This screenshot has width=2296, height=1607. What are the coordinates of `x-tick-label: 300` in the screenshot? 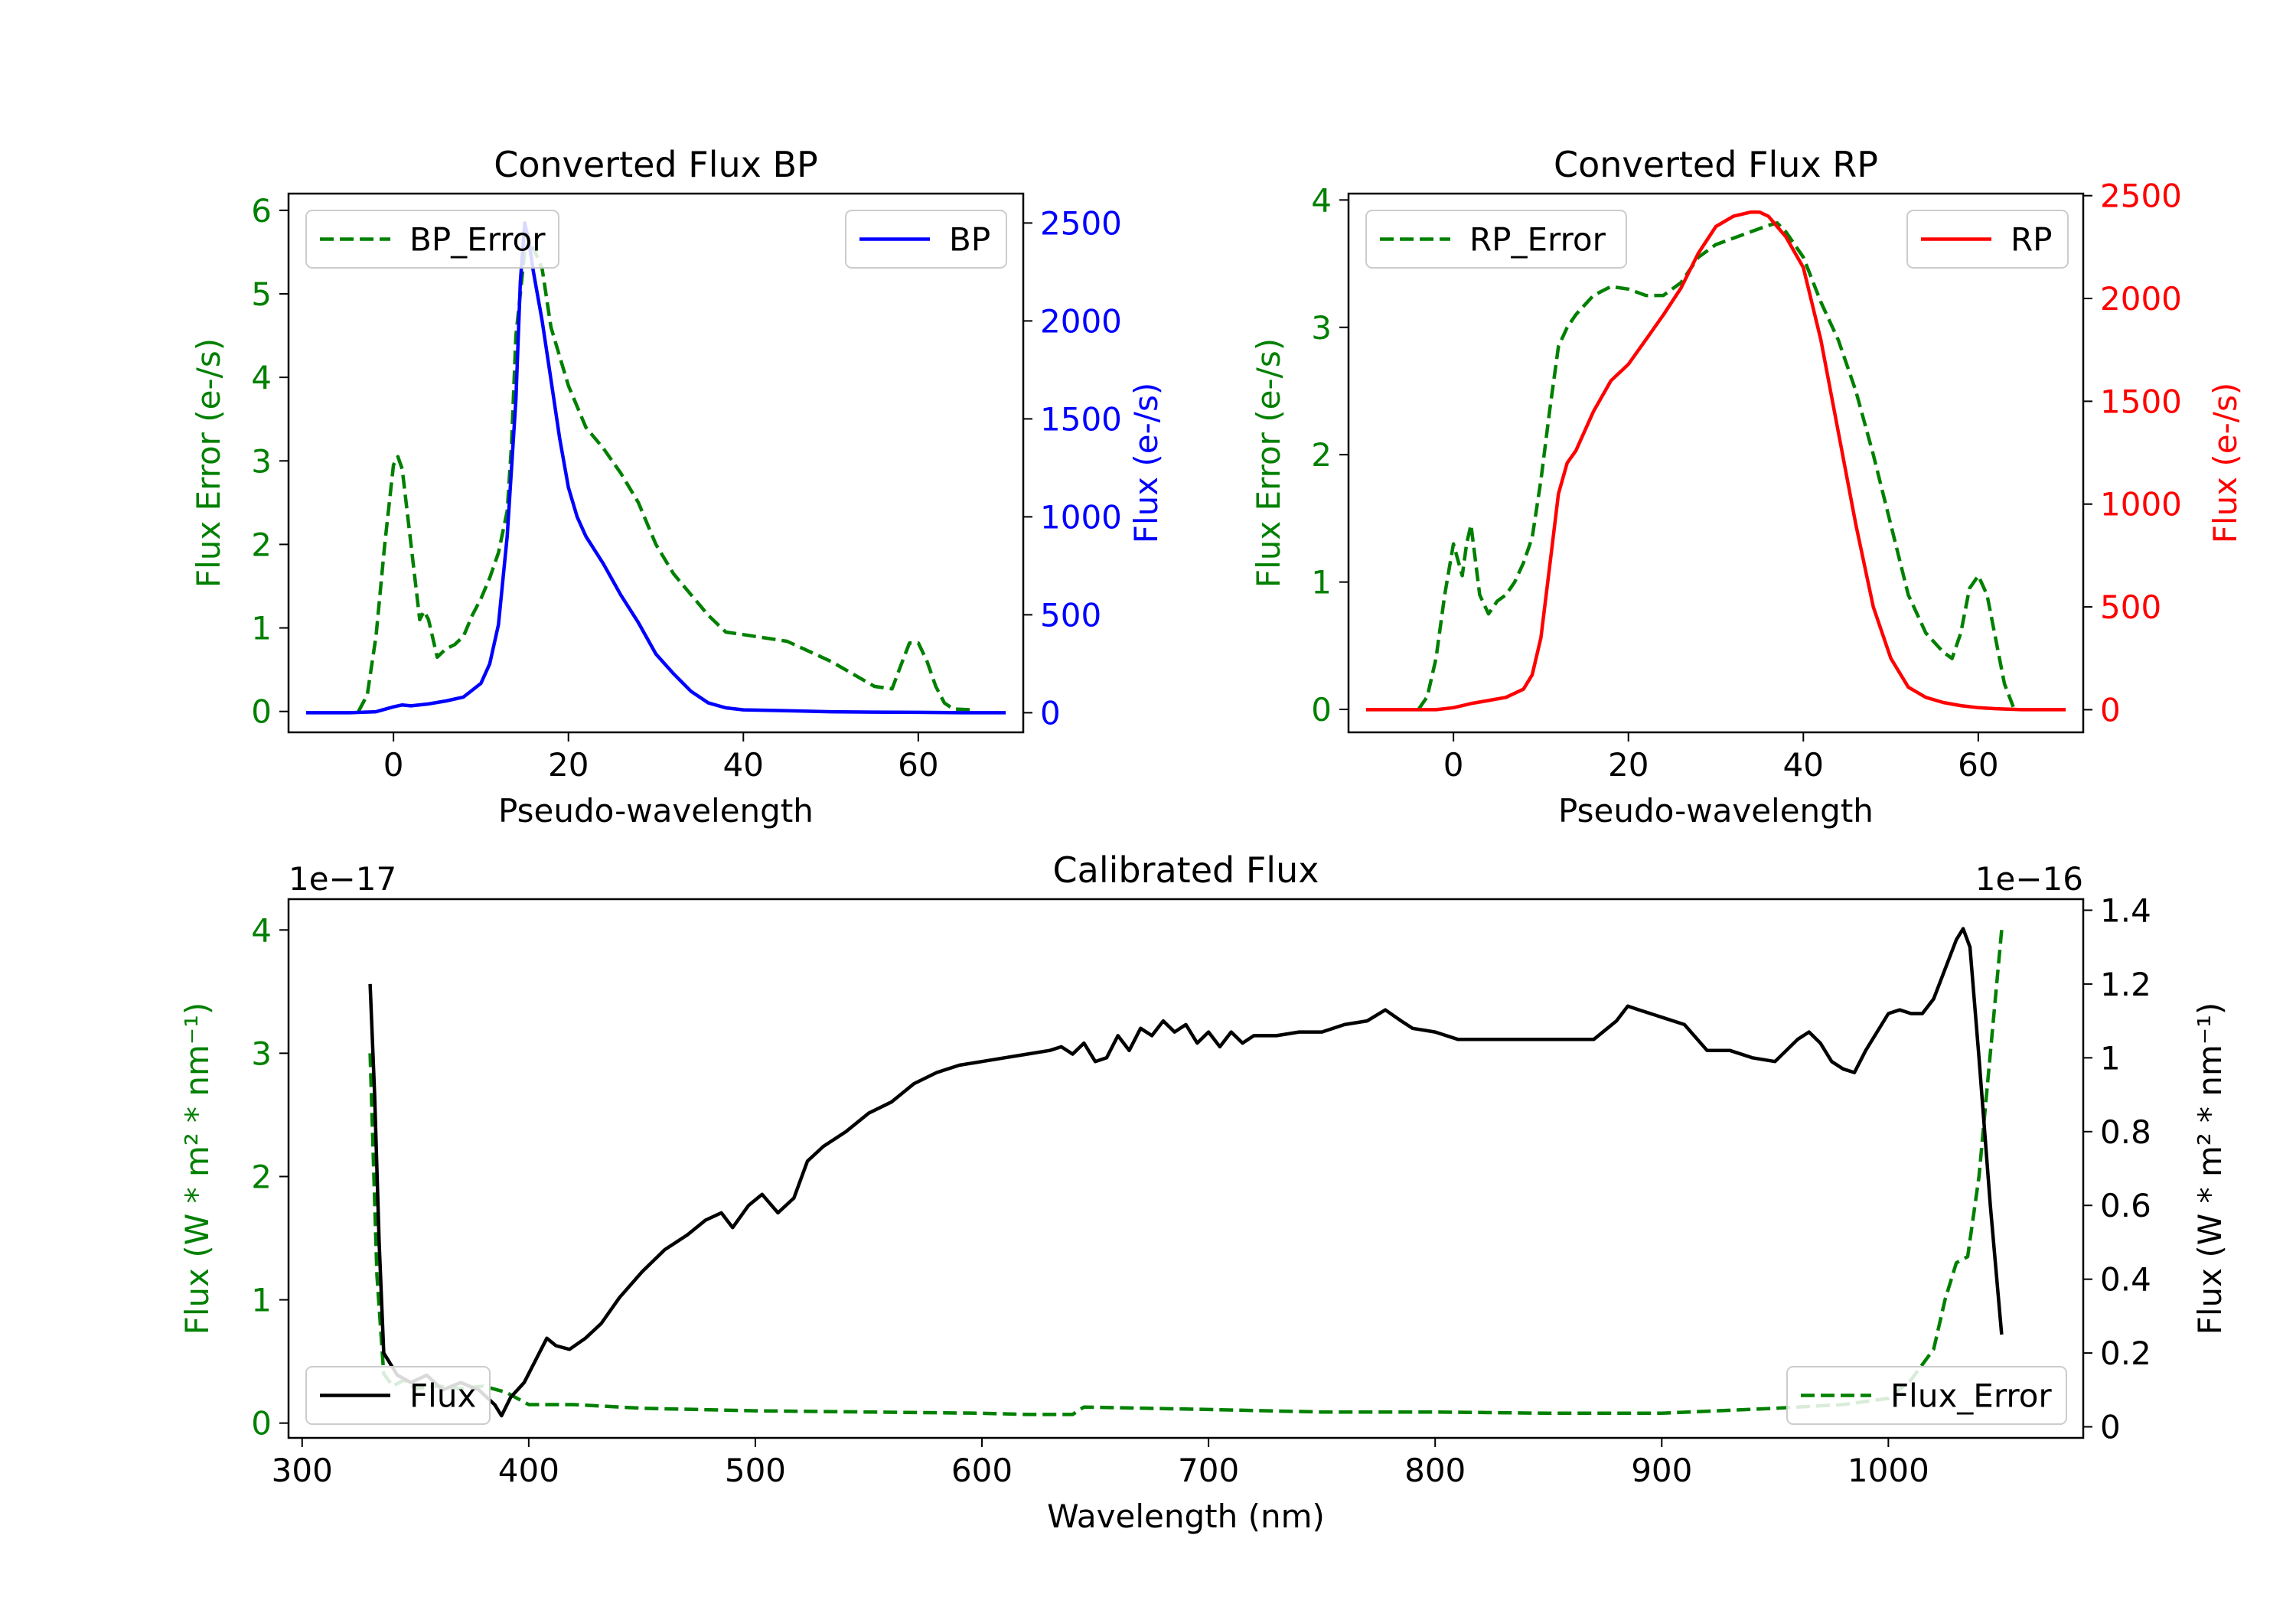 It's located at (302, 1470).